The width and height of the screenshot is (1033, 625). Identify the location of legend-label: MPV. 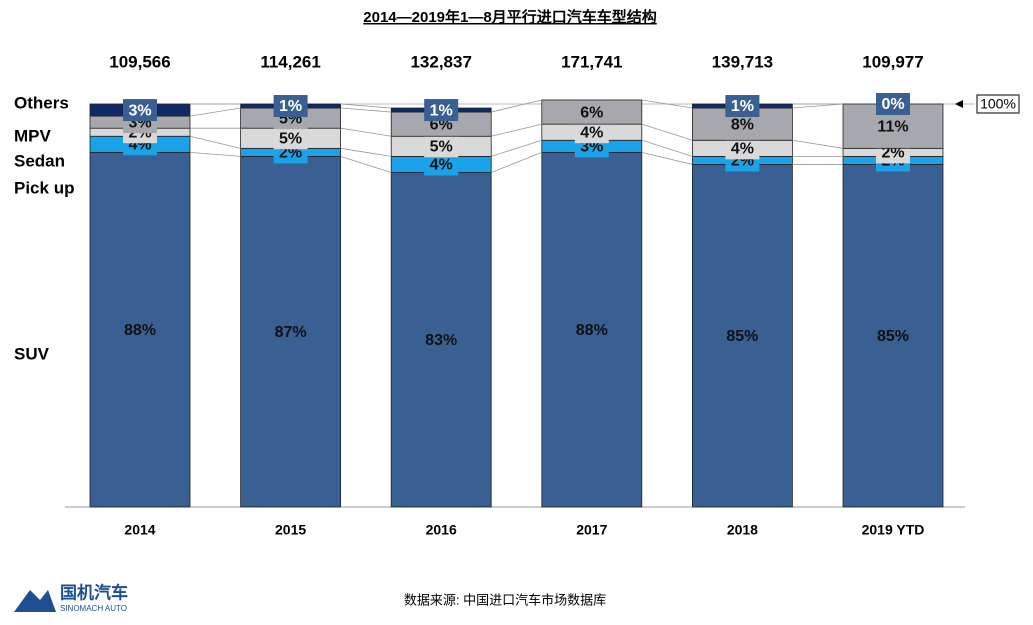
(33, 135).